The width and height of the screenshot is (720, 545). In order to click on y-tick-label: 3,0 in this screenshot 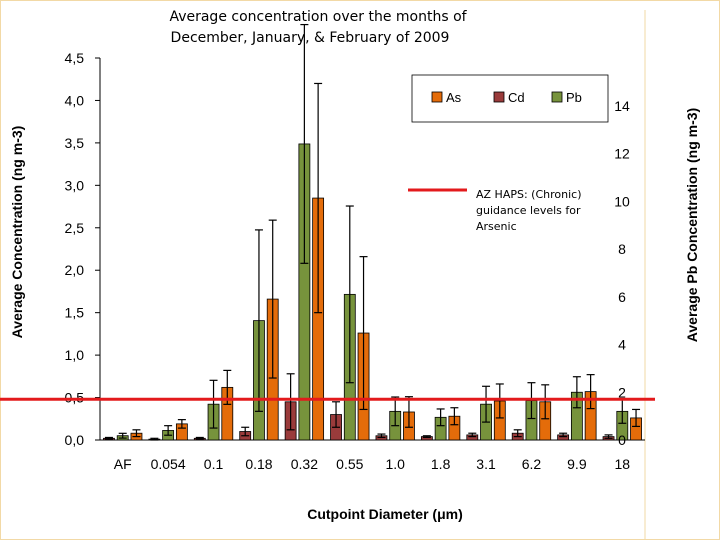, I will do `click(75, 185)`.